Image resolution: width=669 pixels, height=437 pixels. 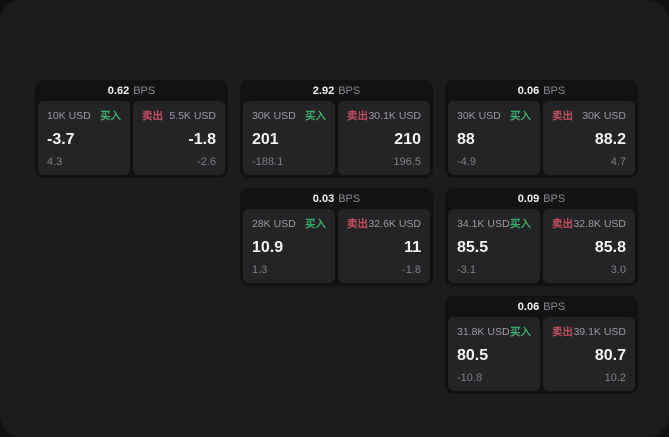 What do you see at coordinates (179, 138) in the screenshot?
I see `sell-panel: 卖出 5.5K USD -1.8 -2.6` at bounding box center [179, 138].